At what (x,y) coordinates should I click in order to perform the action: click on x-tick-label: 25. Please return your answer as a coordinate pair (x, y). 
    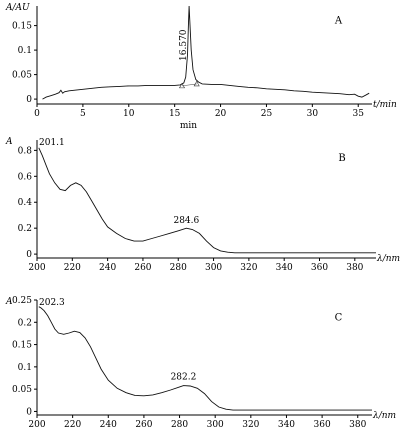
    Looking at the image, I should click on (267, 114).